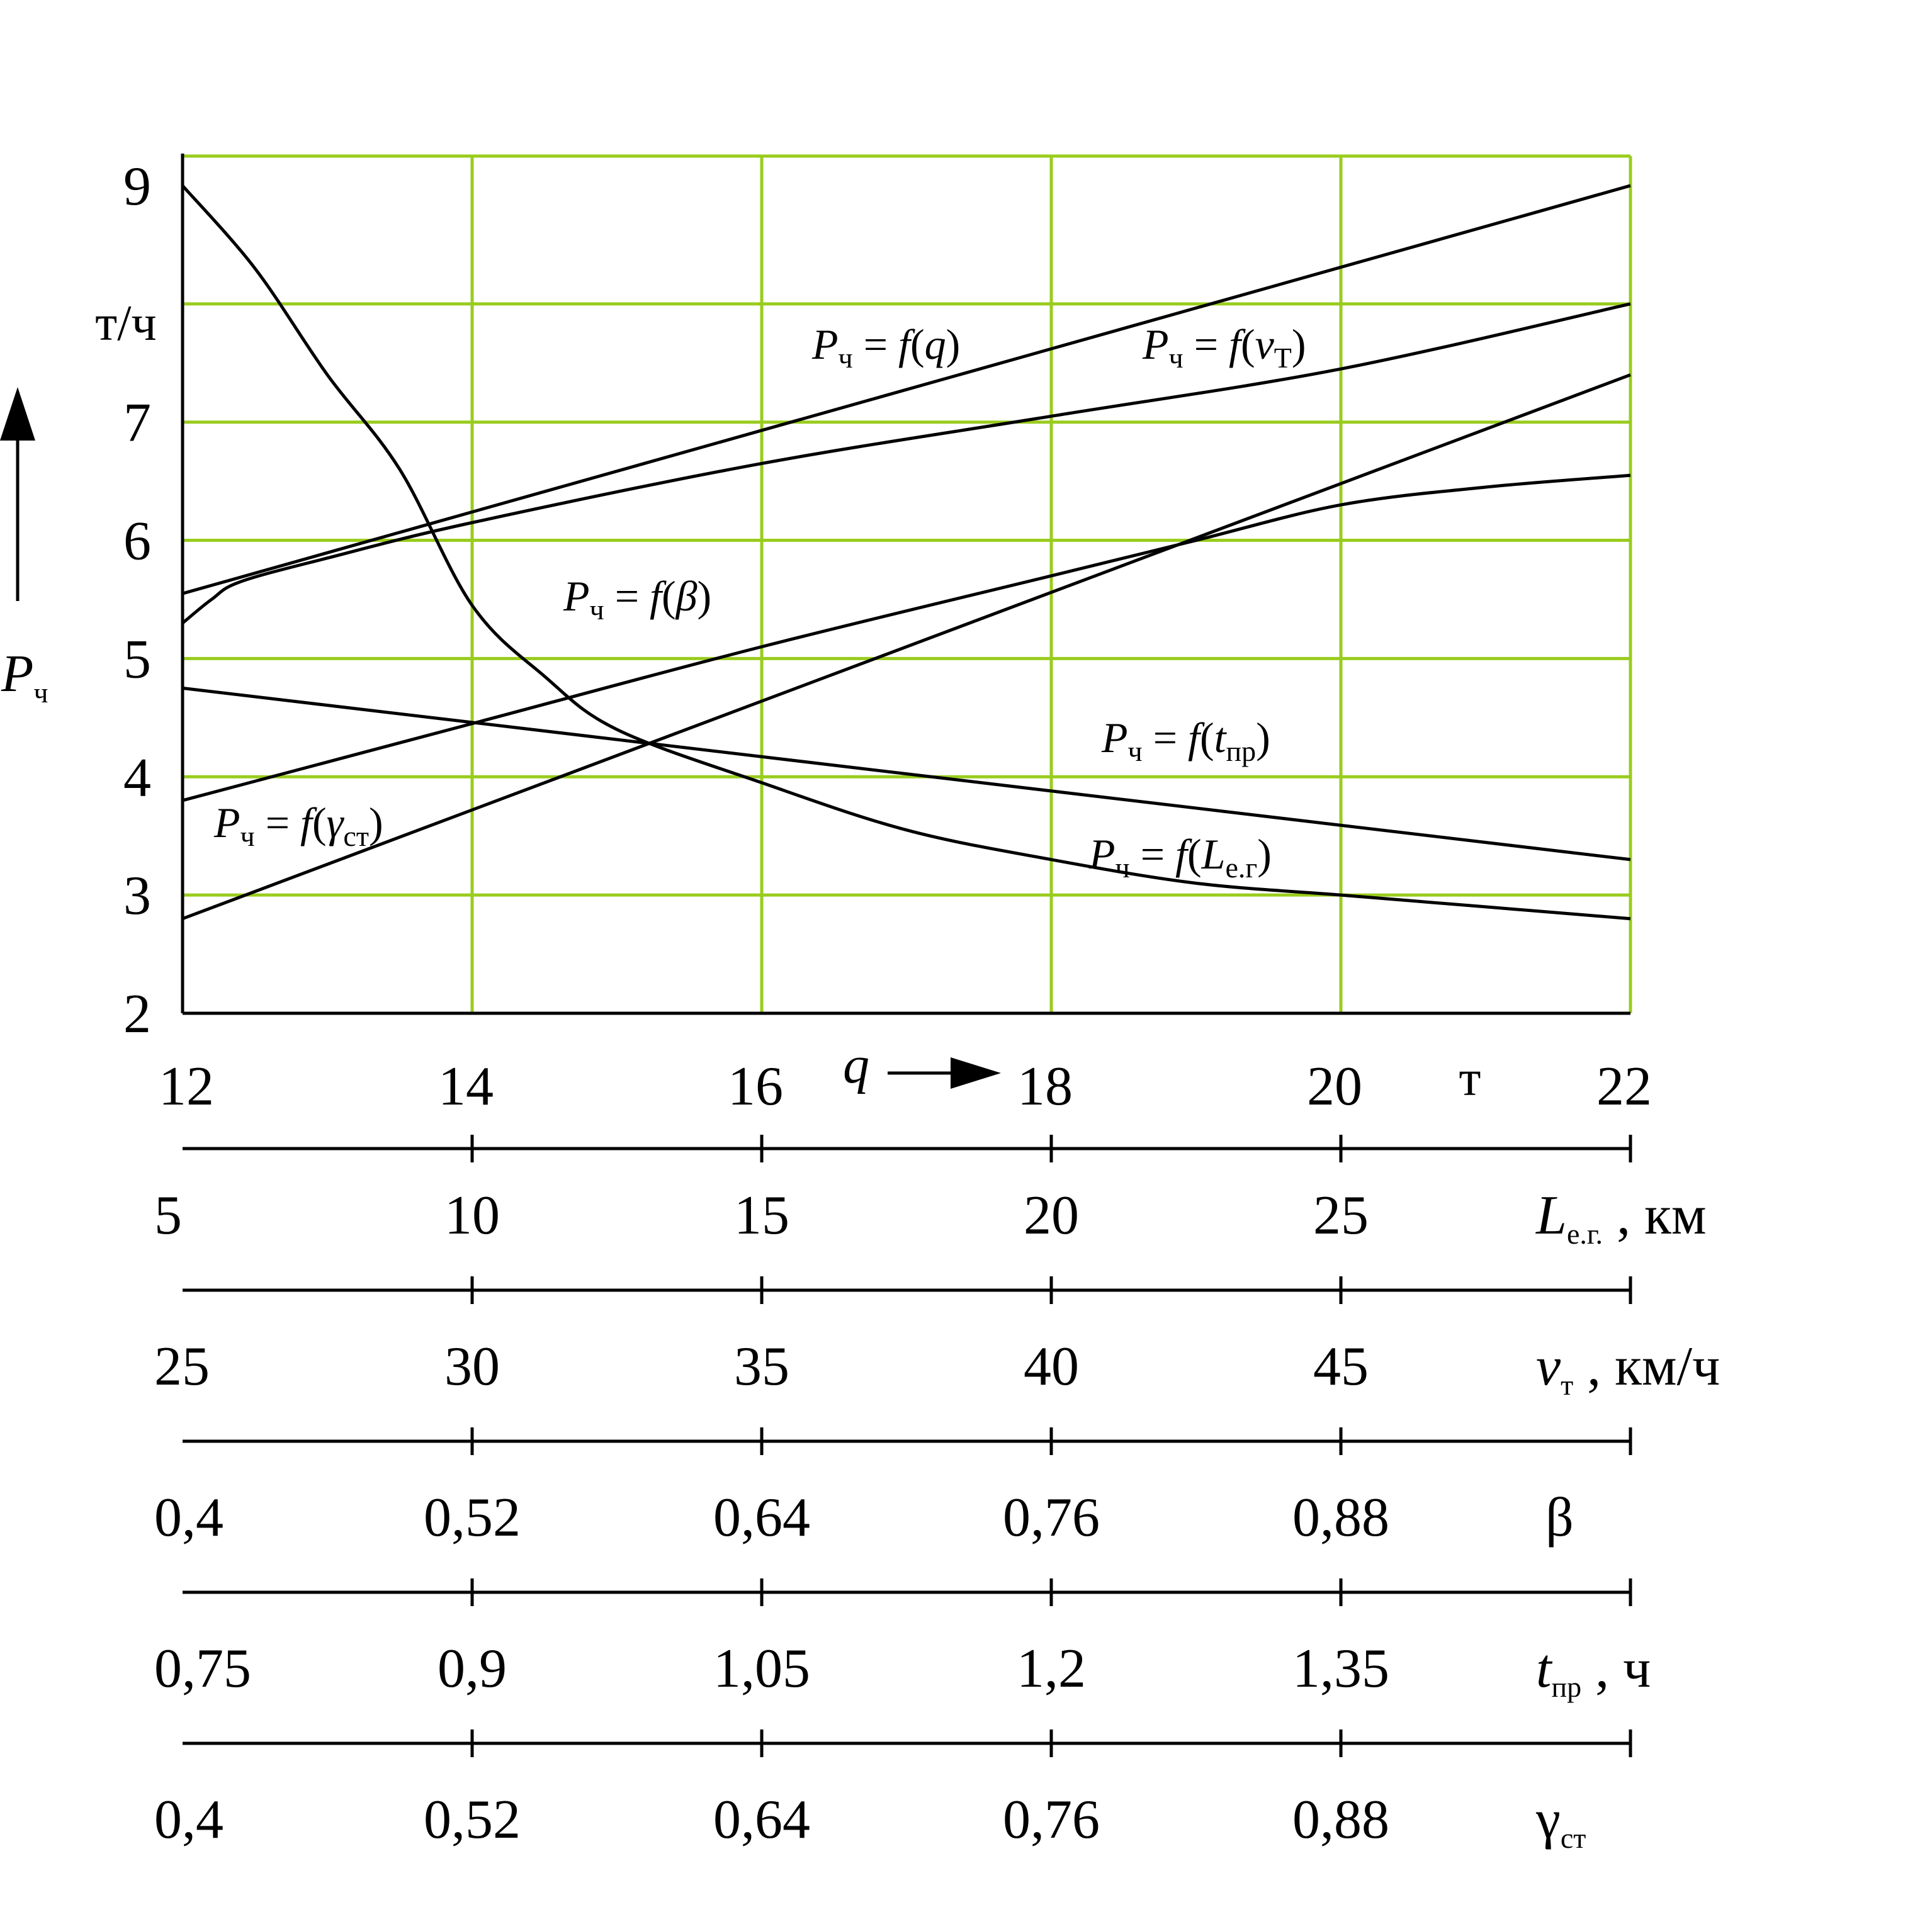 This screenshot has width=1932, height=1912. Describe the element at coordinates (182, 1366) in the screenshot. I see `scale-tick-label-v: 25` at that location.